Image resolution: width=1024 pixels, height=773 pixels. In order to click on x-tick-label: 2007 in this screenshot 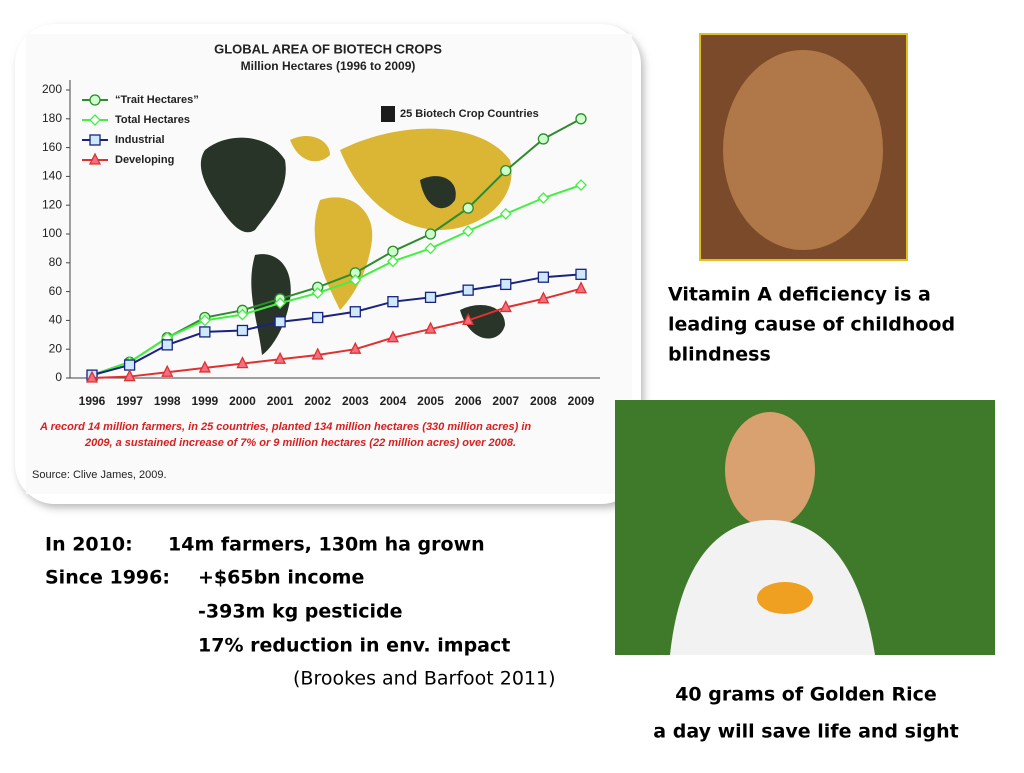, I will do `click(505, 401)`.